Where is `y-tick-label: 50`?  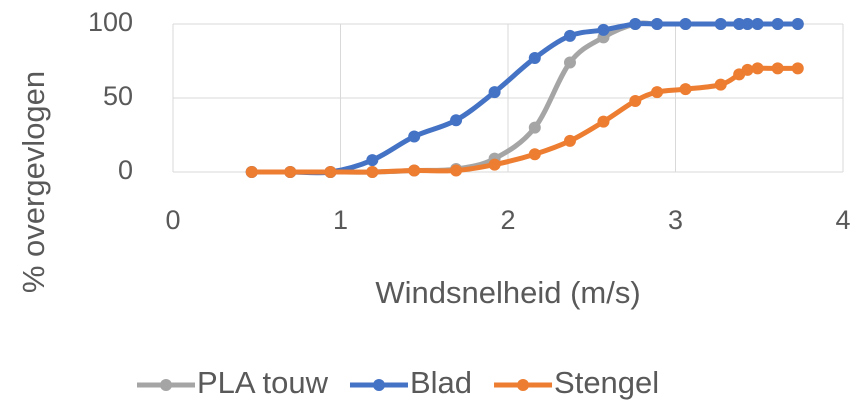
y-tick-label: 50 is located at coordinates (118, 96).